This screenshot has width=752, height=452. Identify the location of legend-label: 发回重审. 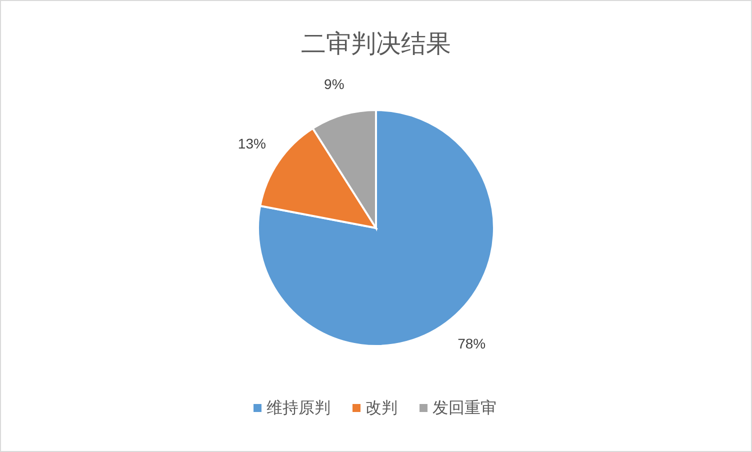
(464, 408).